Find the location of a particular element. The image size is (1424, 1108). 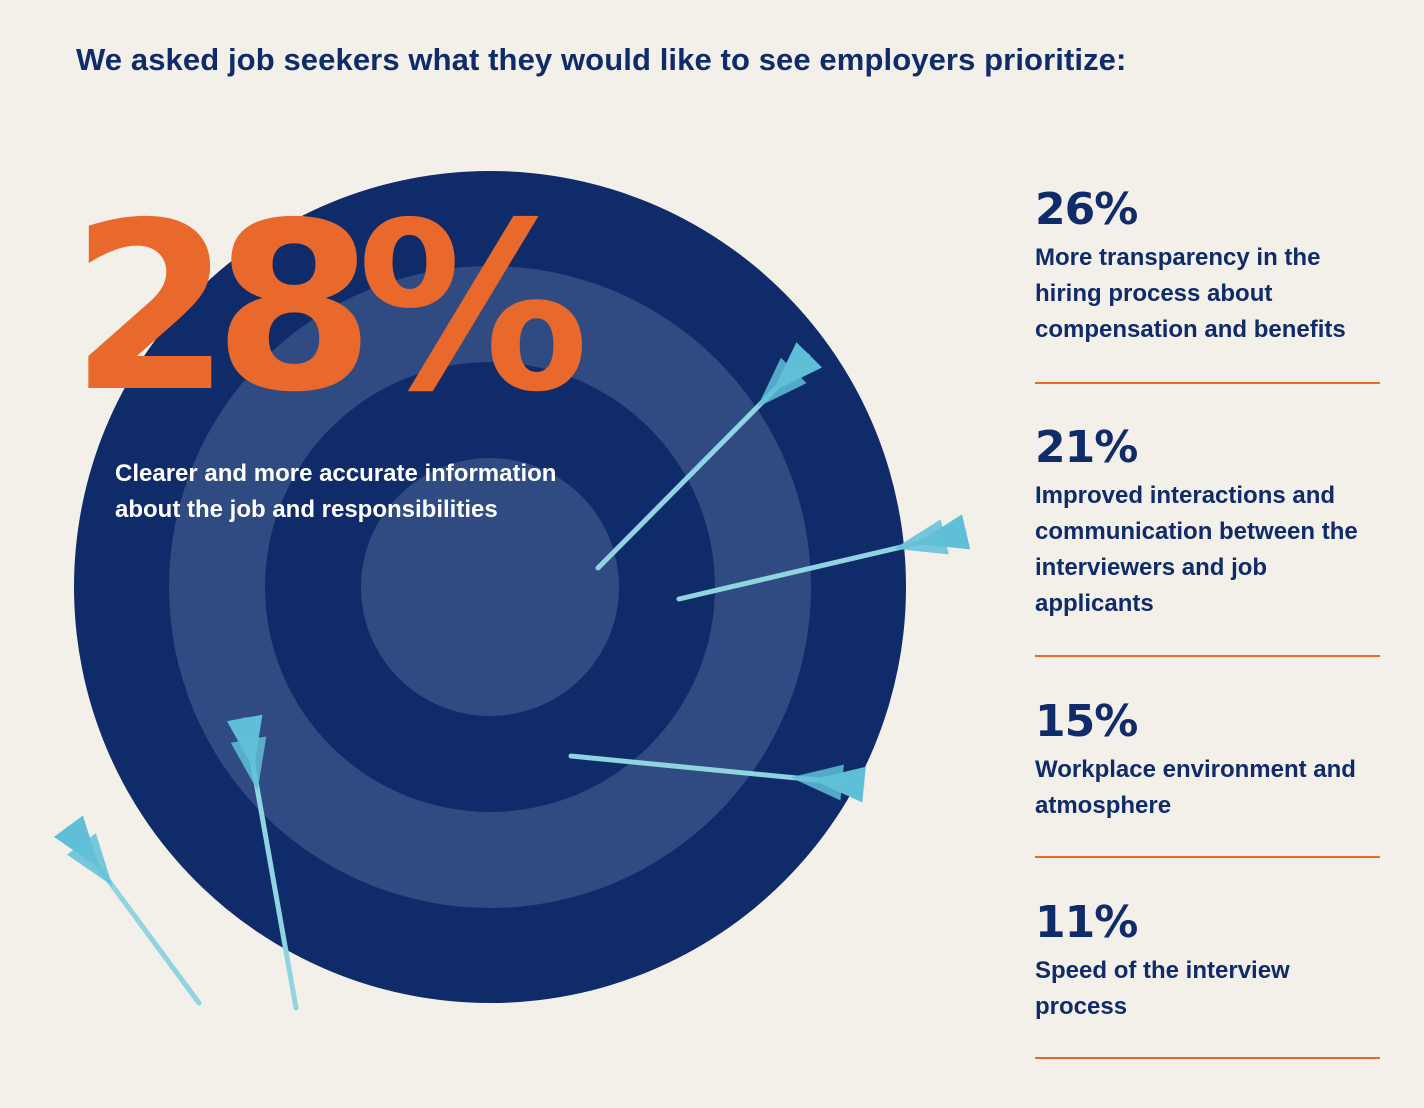

target-bullseye is located at coordinates (490, 587).